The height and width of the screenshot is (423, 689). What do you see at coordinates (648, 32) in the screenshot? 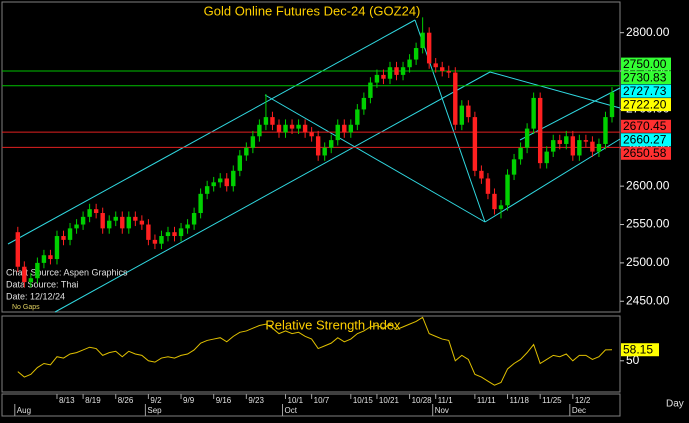
I see `y-tick-label: 2800.00` at bounding box center [648, 32].